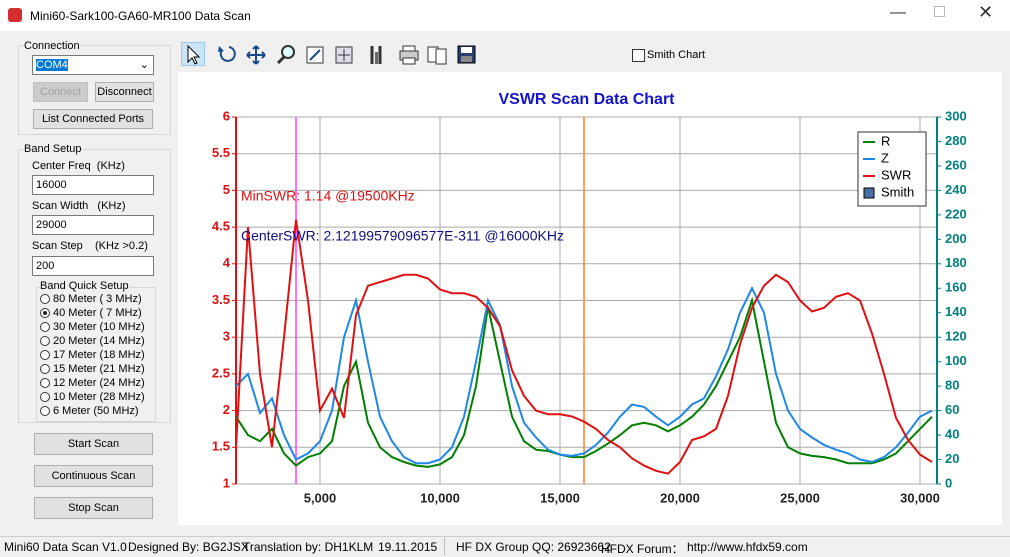 The width and height of the screenshot is (1010, 557). I want to click on title-bar, so click(505, 15).